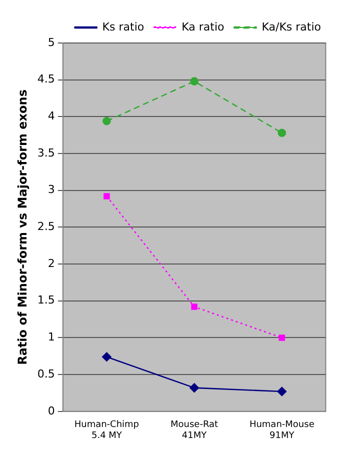 The image size is (339, 456). What do you see at coordinates (282, 430) in the screenshot?
I see `x-tick-label: Human-Mouse 91MY` at bounding box center [282, 430].